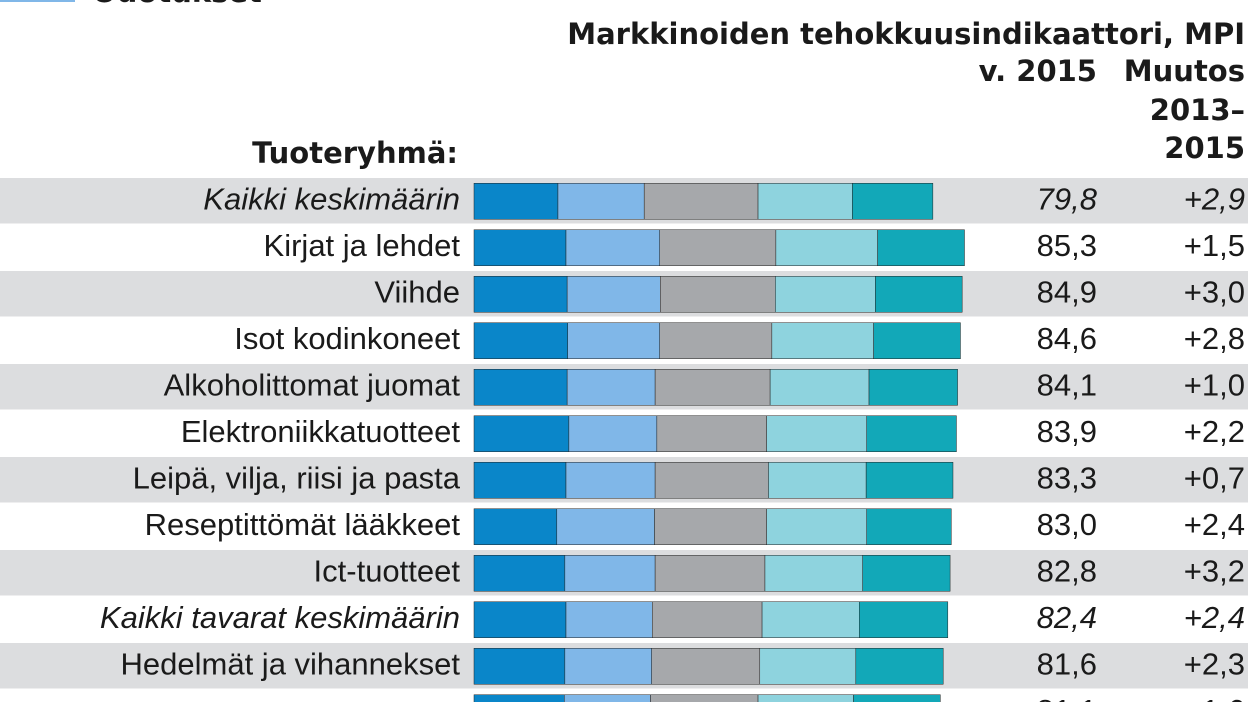 Image resolution: width=1248 pixels, height=702 pixels. What do you see at coordinates (1214, 245) in the screenshot?
I see `change-label: +1,5` at bounding box center [1214, 245].